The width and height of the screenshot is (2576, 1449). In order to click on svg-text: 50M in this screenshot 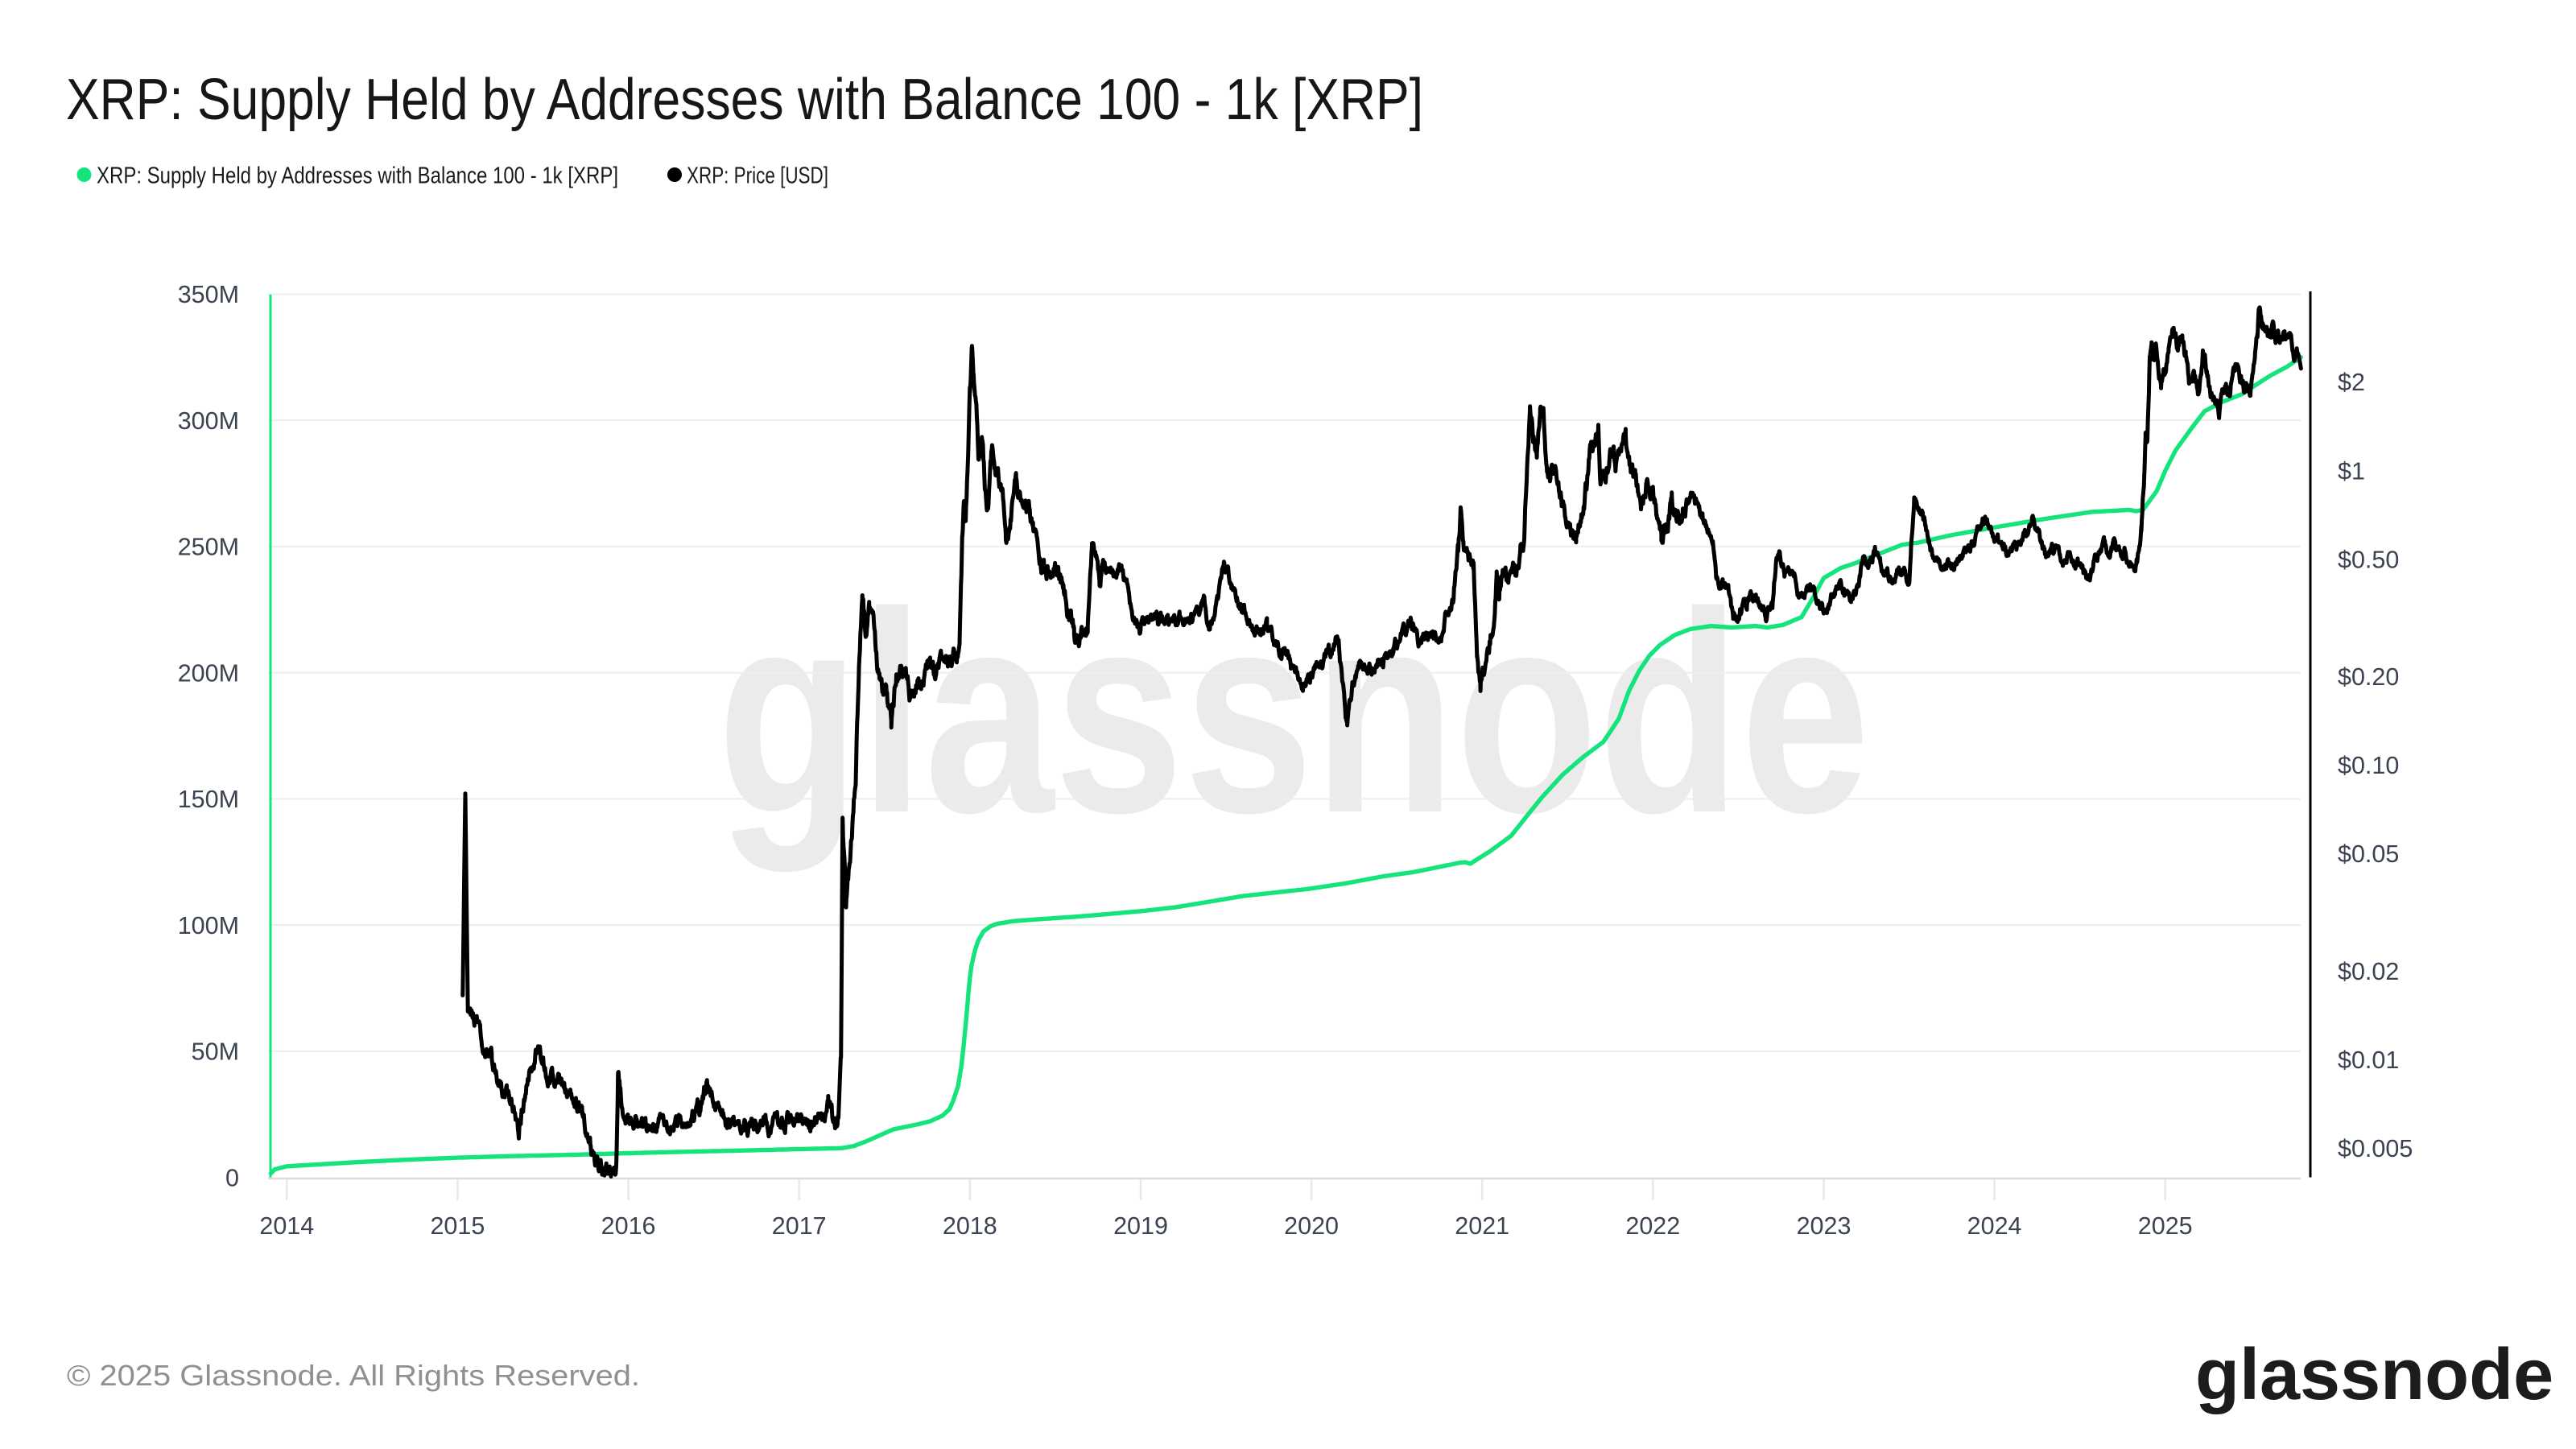, I will do `click(215, 1052)`.